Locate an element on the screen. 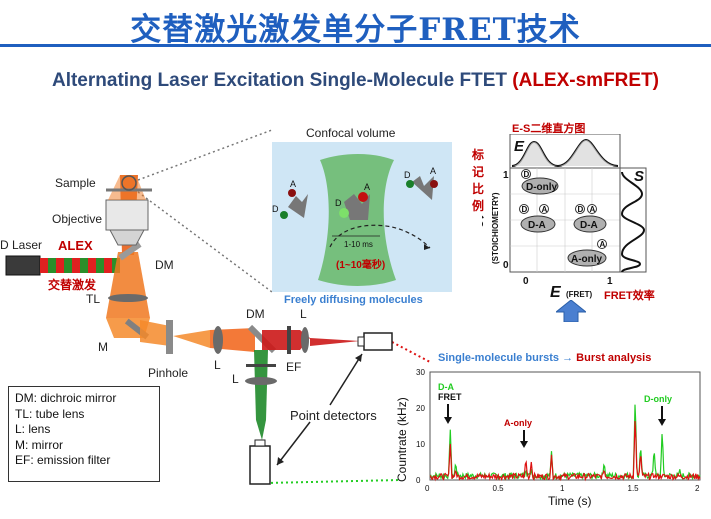 This screenshot has width=711, height=519. es-title: E-S二维直方图 is located at coordinates (549, 129).